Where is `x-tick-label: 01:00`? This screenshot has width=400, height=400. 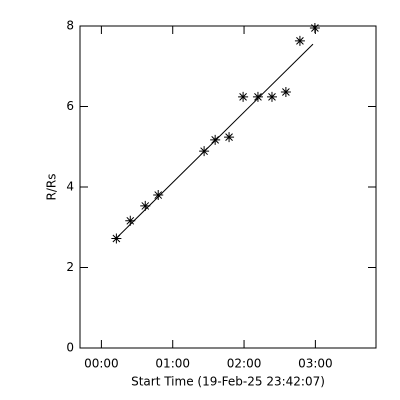 x-tick-label: 01:00 is located at coordinates (172, 364).